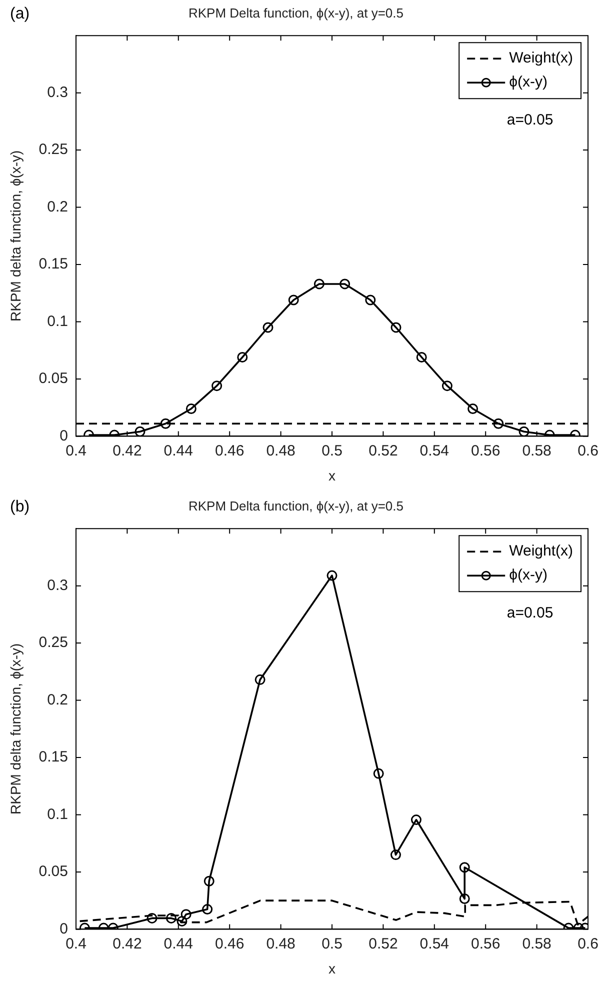 The image size is (608, 987). What do you see at coordinates (20, 507) in the screenshot?
I see `text: (b)` at bounding box center [20, 507].